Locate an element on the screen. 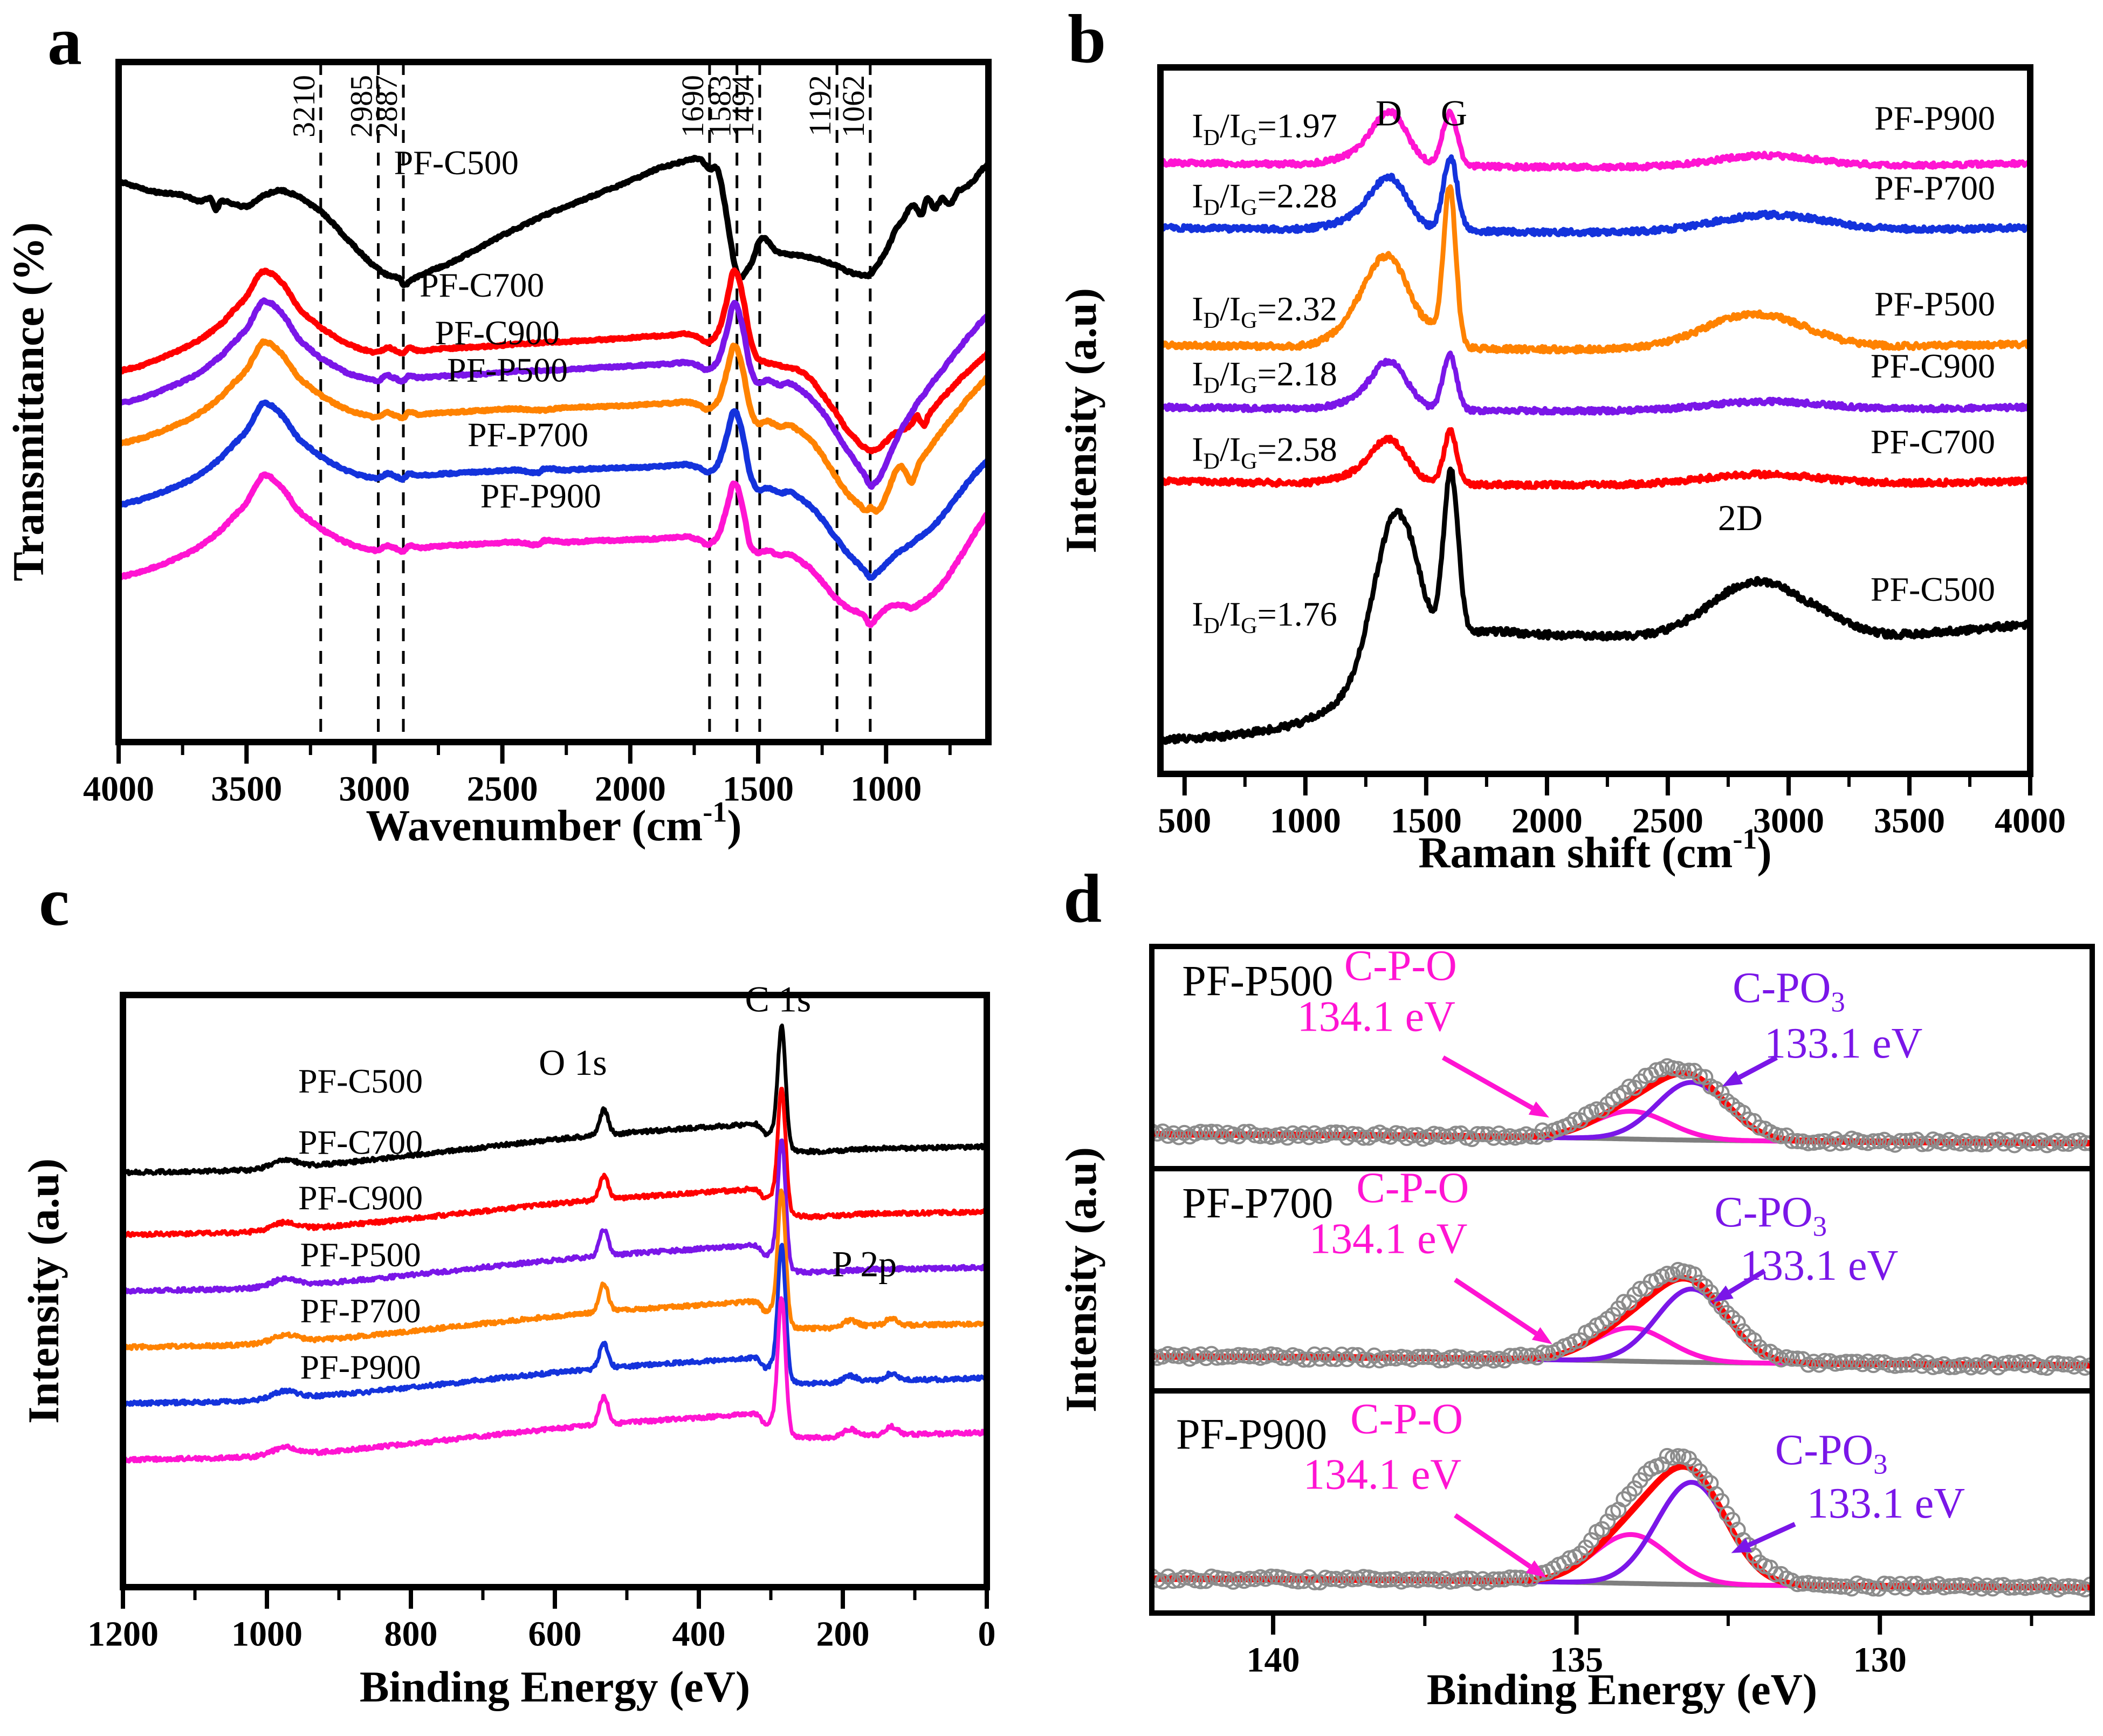  panel-a-series-PF-P500 is located at coordinates (553, 427).